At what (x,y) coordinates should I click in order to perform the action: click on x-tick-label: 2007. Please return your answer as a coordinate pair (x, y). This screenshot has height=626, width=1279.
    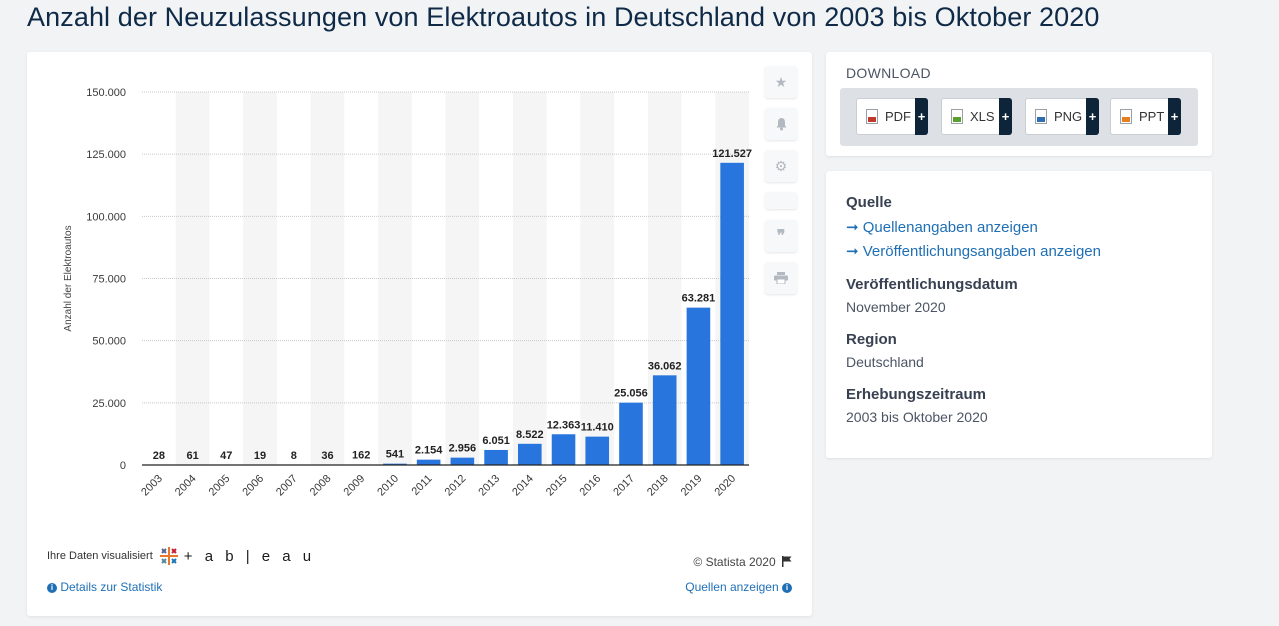
    Looking at the image, I should click on (287, 486).